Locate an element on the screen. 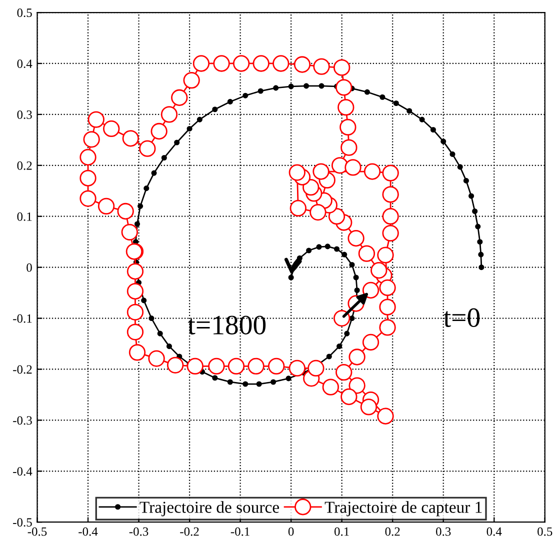 This screenshot has width=556, height=545. y-tick-label: 0.4 is located at coordinates (24, 64).